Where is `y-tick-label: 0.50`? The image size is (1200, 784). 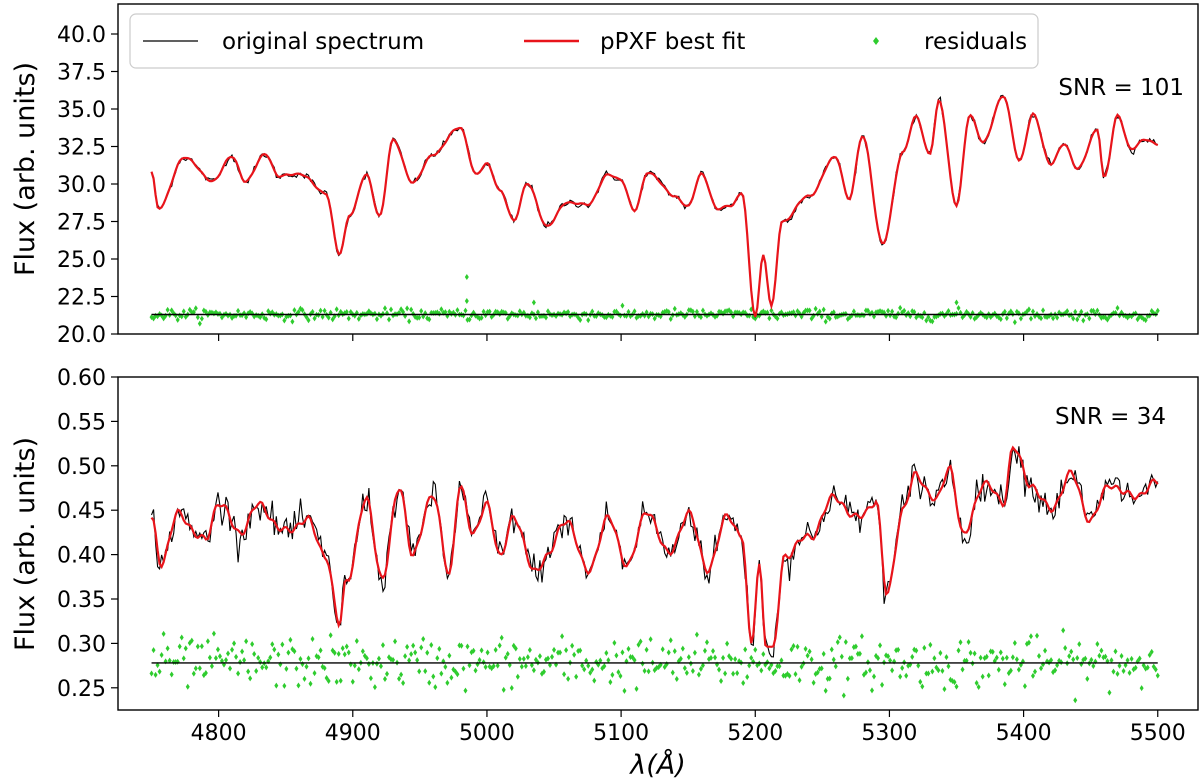 y-tick-label: 0.50 is located at coordinates (81, 467).